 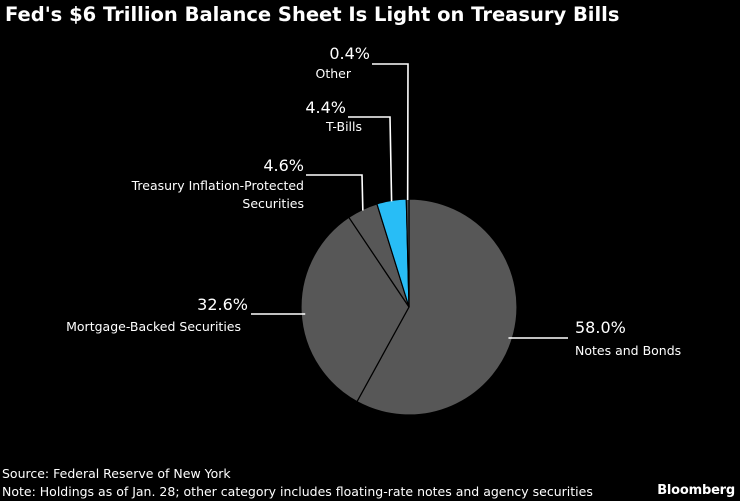 I want to click on slice-percent-label: 0.4%, so click(x=349, y=53).